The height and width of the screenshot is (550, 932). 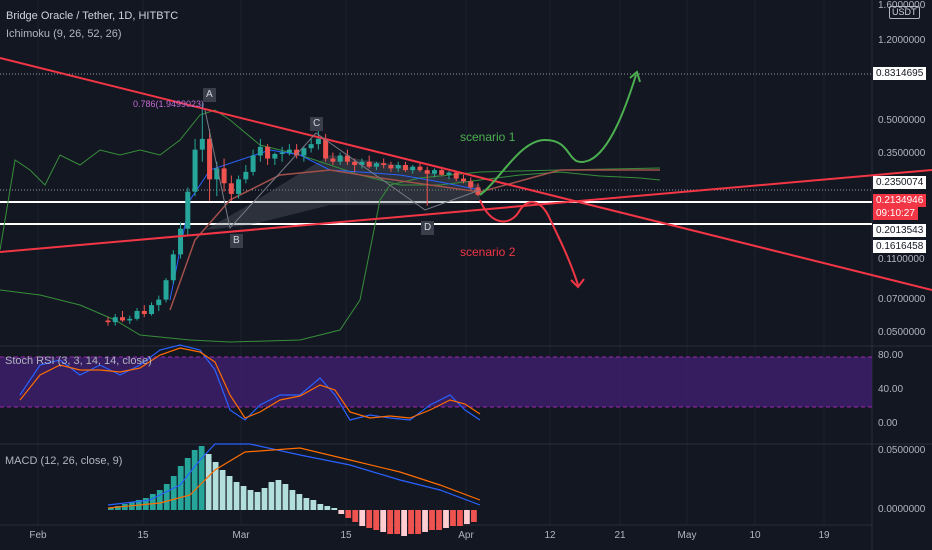 What do you see at coordinates (558, 135) in the screenshot?
I see `scenario-1-path` at bounding box center [558, 135].